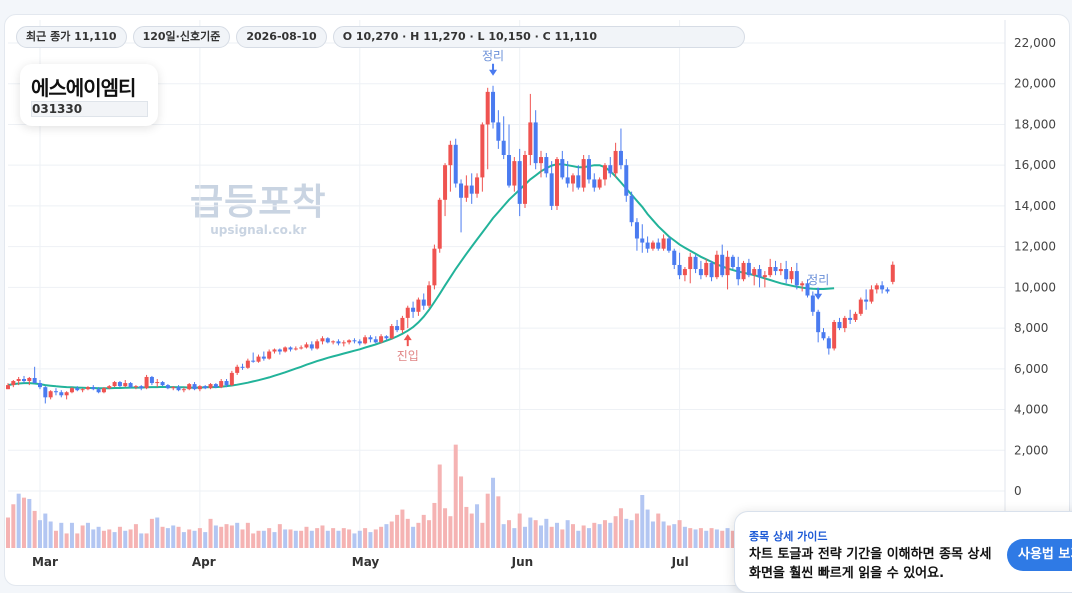  I want to click on watermark: 급등포착 upsignal.co.kr, so click(258, 205).